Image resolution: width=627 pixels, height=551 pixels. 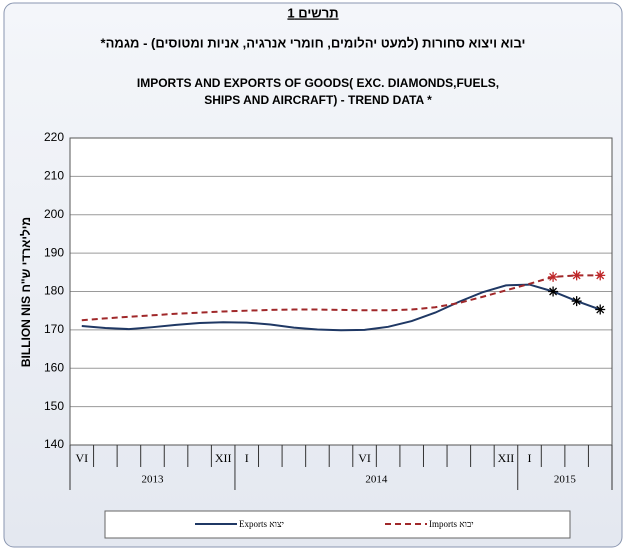 What do you see at coordinates (26, 292) in the screenshot?
I see `y-axis-label: BILLION NIS מיליארדי ש"ח` at bounding box center [26, 292].